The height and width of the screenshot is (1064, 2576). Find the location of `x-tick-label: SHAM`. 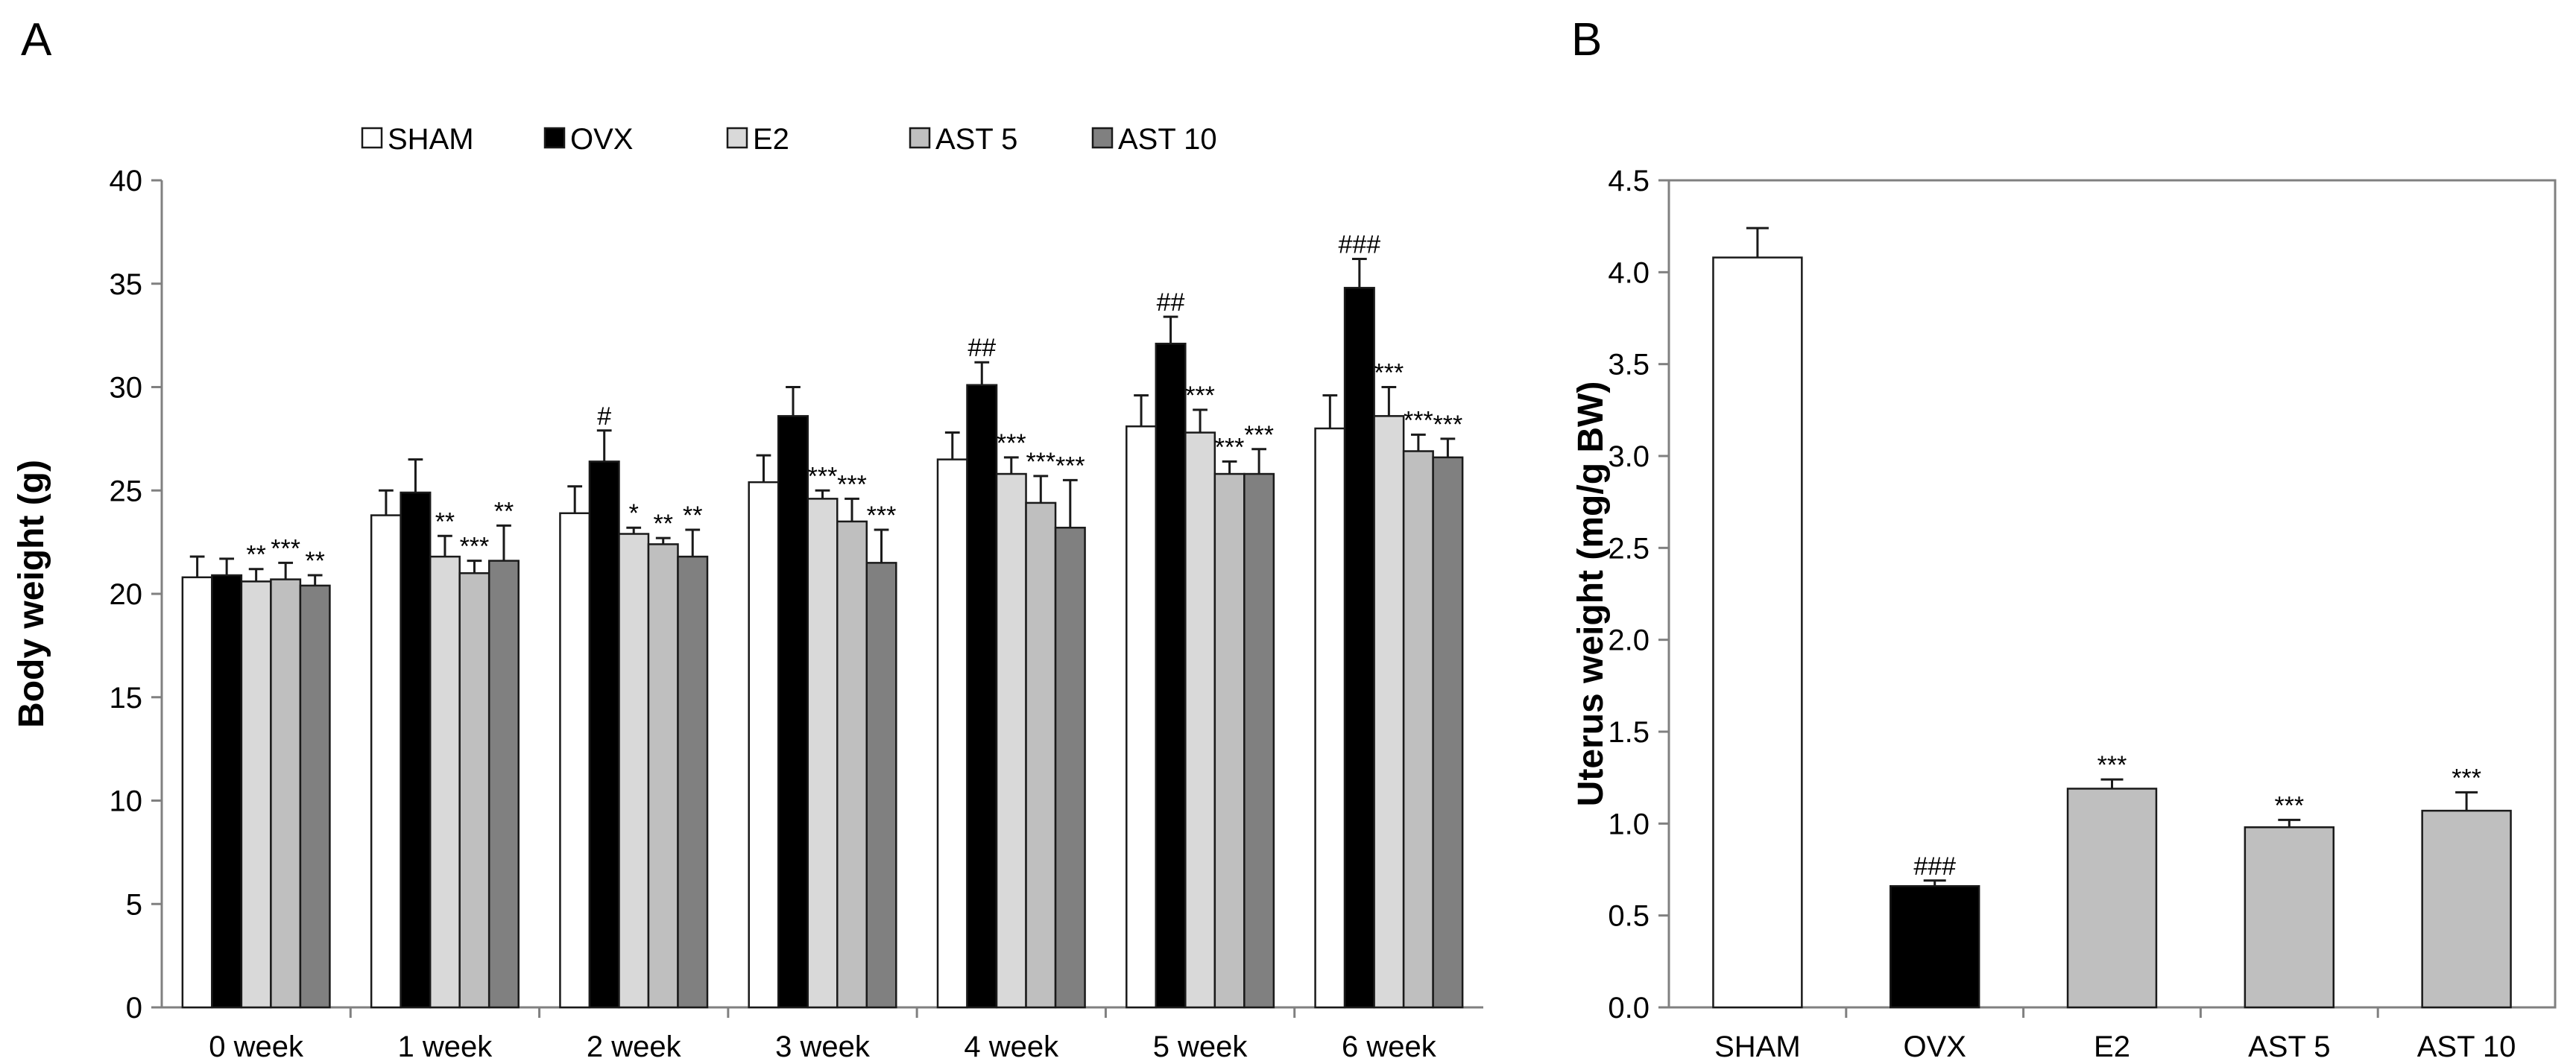

x-tick-label: SHAM is located at coordinates (1758, 1046).